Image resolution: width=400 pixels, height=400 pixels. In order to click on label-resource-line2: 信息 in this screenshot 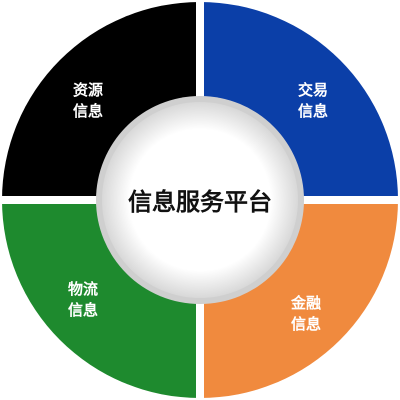, I will do `click(88, 111)`.